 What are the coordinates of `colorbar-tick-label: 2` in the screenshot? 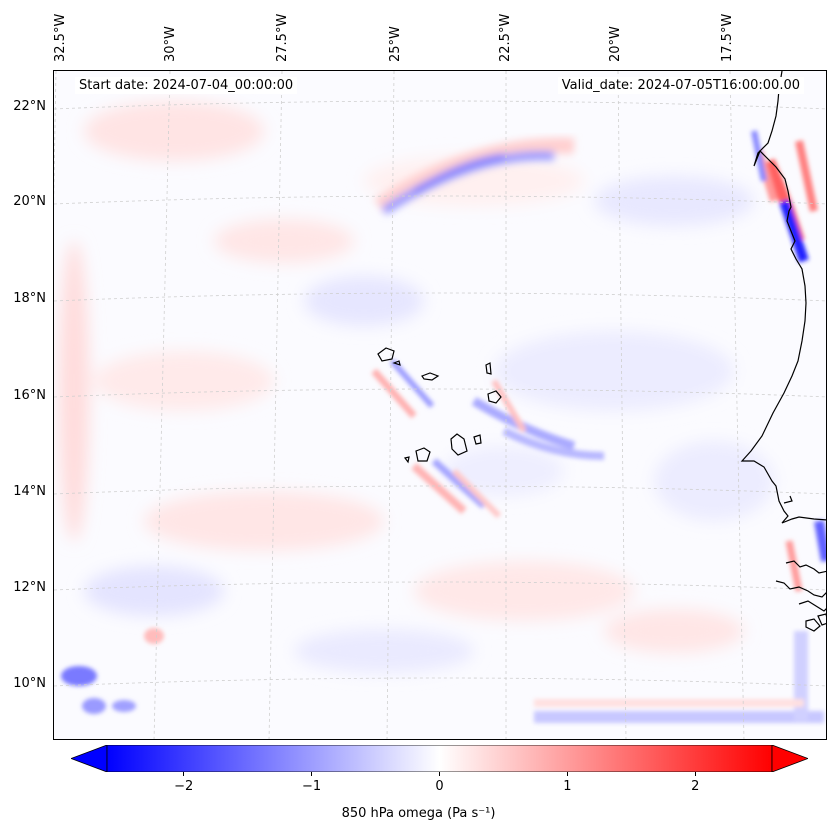 It's located at (695, 786).